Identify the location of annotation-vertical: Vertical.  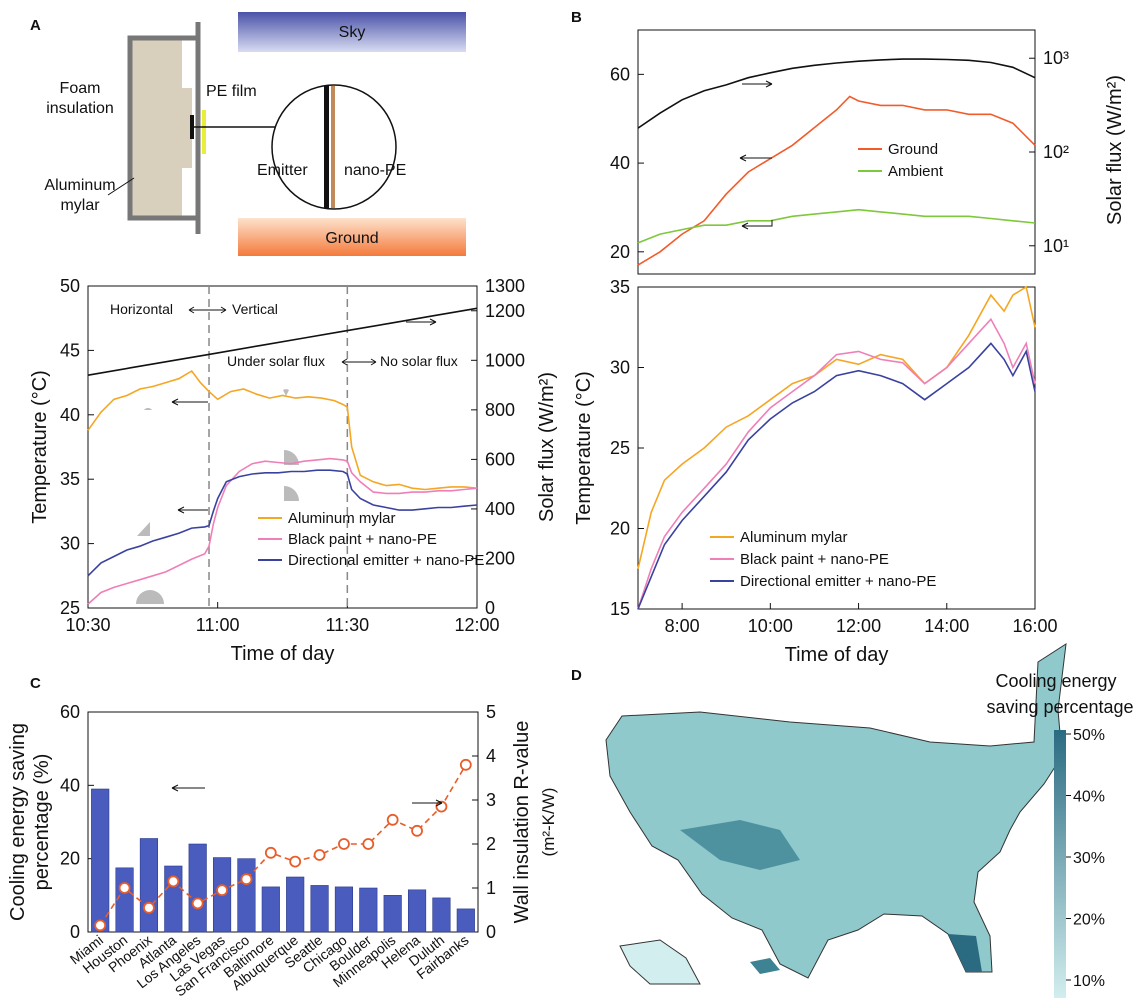
(255, 309).